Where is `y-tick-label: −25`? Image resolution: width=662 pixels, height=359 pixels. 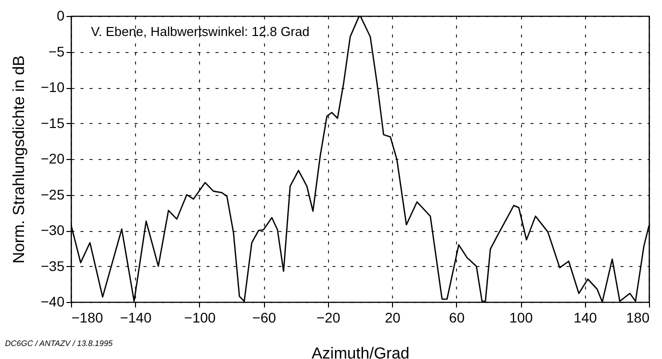
y-tick-label: −25 is located at coordinates (52, 194).